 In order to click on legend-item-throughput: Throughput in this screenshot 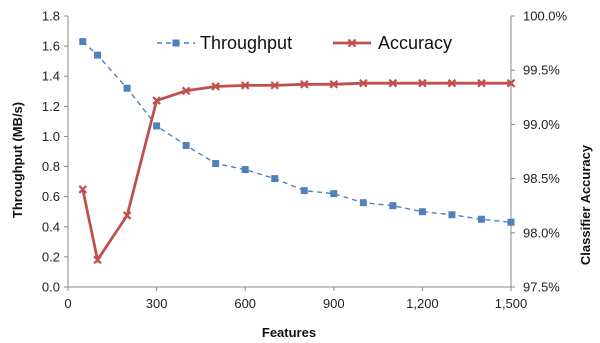, I will do `click(224, 43)`.